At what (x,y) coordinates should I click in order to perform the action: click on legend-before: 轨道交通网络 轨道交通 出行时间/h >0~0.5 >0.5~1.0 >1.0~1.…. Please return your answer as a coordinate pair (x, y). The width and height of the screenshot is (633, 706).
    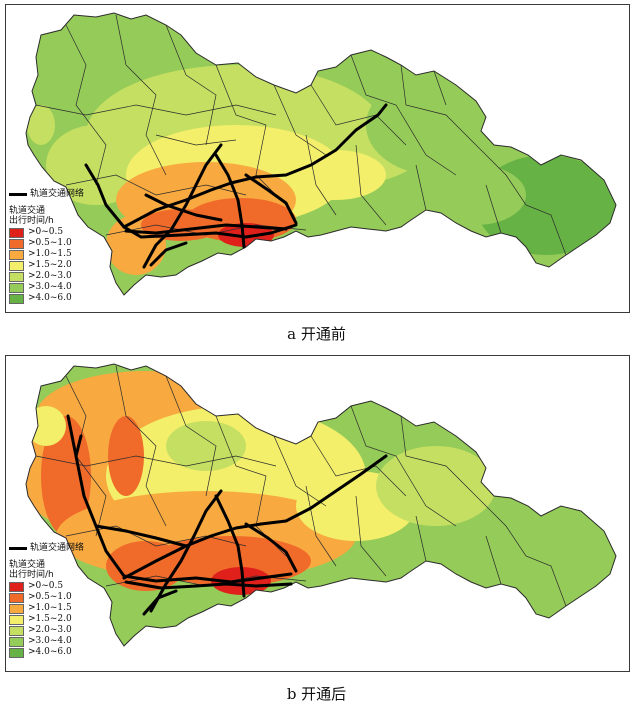
    Looking at the image, I should click on (46, 247).